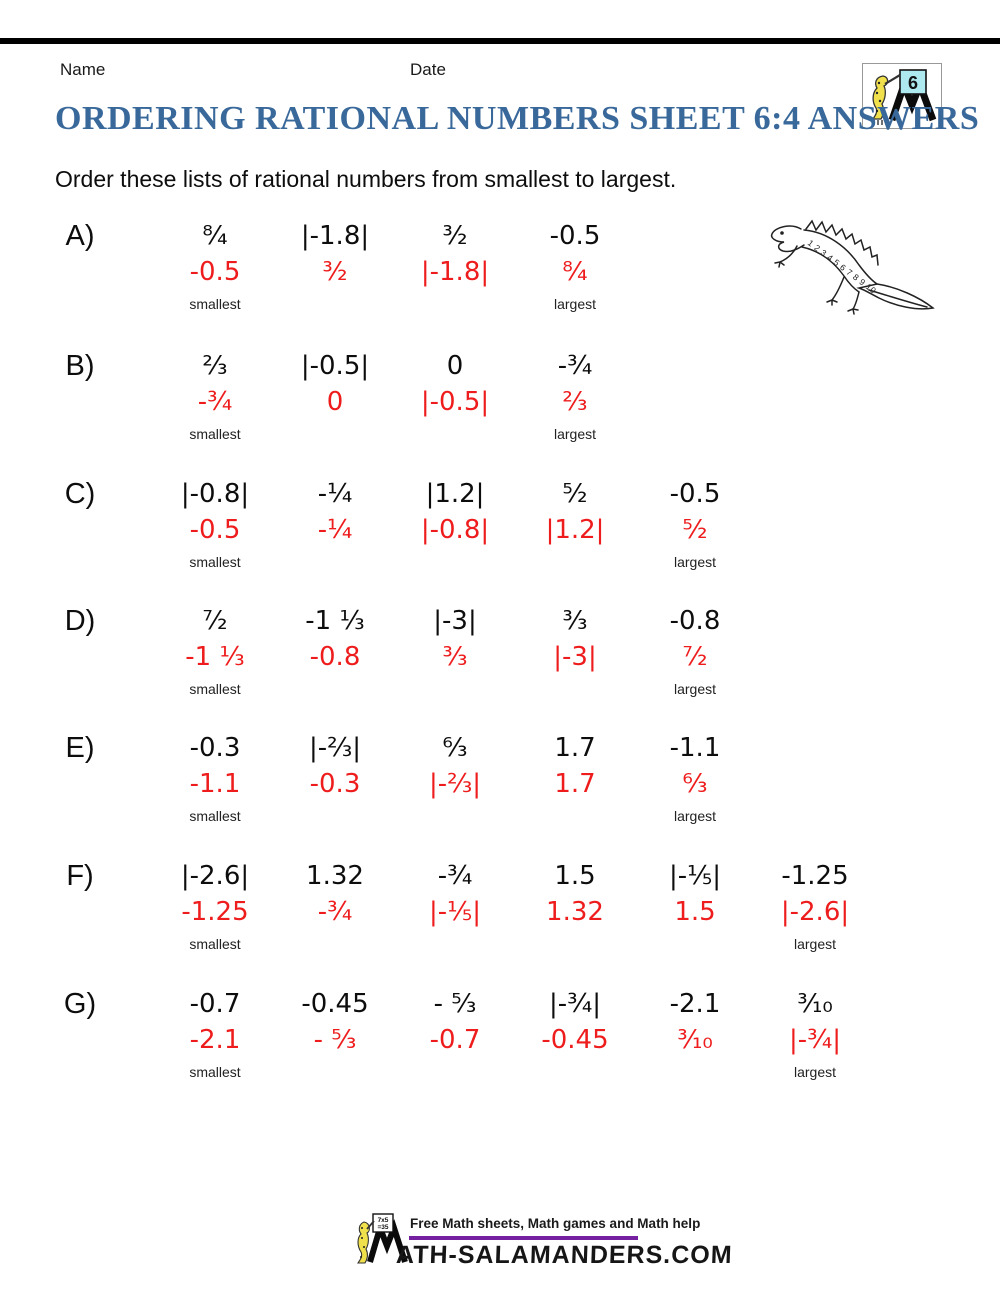  Describe the element at coordinates (215, 748) in the screenshot. I see `question-value: -0.3` at that location.